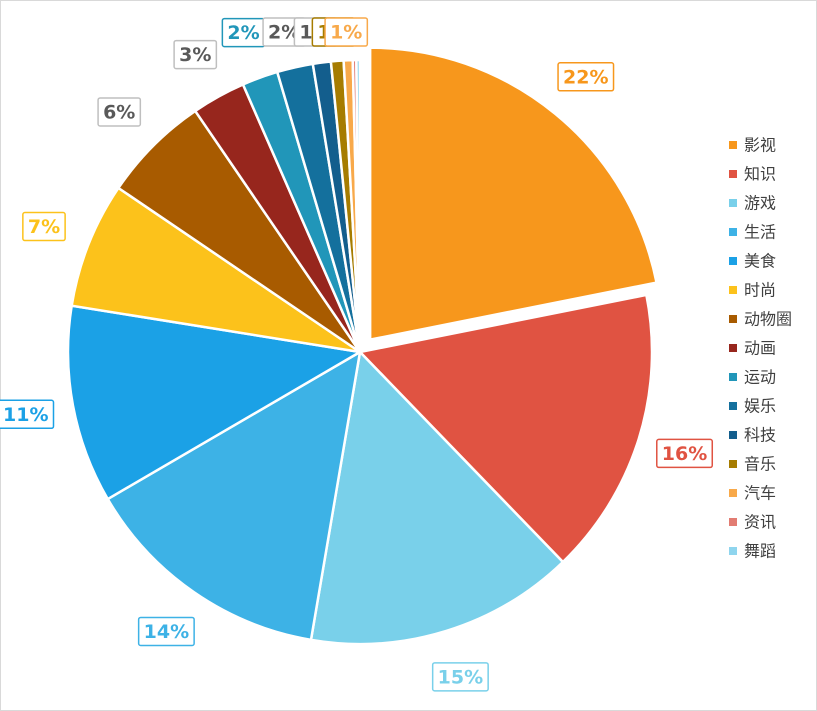  Describe the element at coordinates (760, 377) in the screenshot. I see `legend-label: 运动` at that location.